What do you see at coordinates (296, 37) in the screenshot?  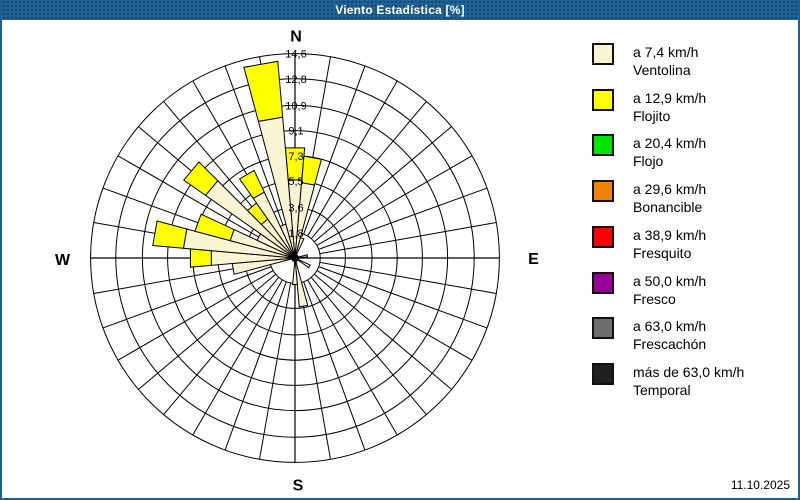 I see `compass-label-n: N` at bounding box center [296, 37].